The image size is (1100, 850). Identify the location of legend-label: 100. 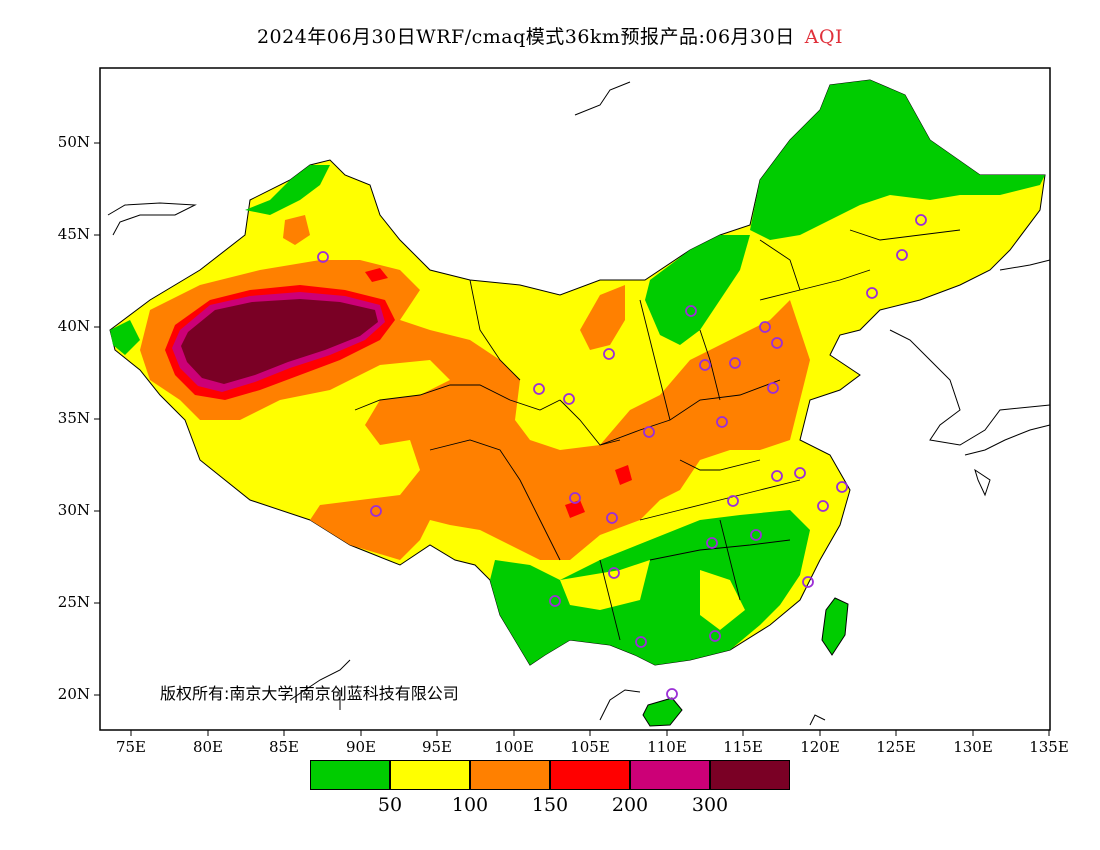
(470, 805).